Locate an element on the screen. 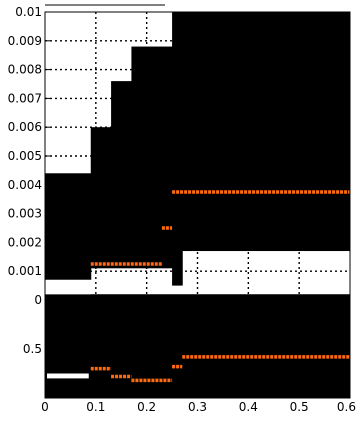 The height and width of the screenshot is (425, 364). top-white-gap is located at coordinates (68, 287).